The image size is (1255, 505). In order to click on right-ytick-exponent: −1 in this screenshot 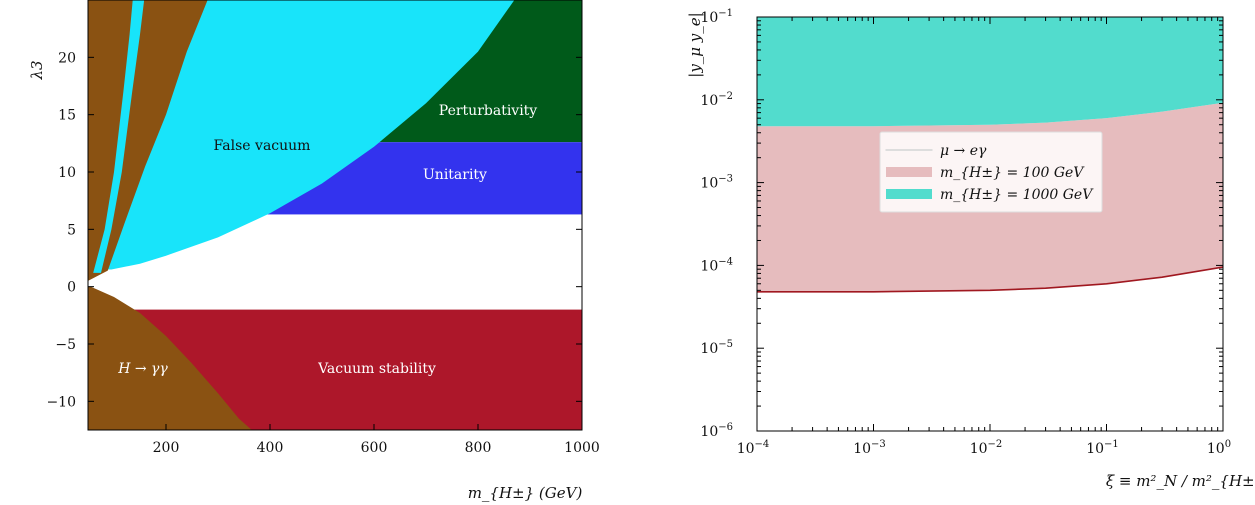, I will do `click(725, 13)`.